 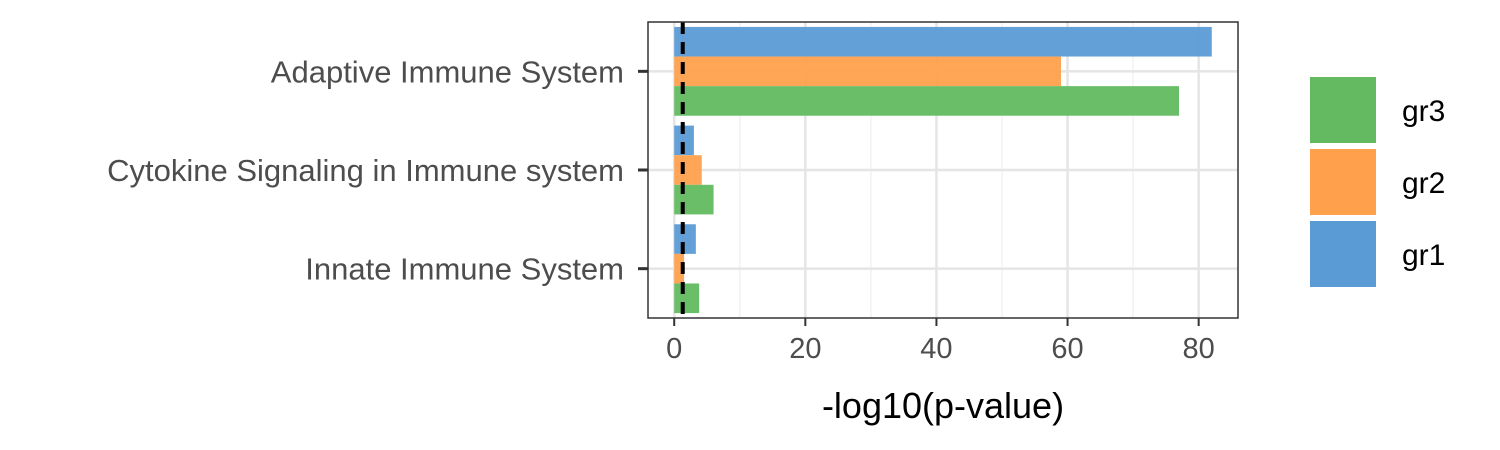 I want to click on legend-label-gr2: gr2, so click(x=1423, y=183).